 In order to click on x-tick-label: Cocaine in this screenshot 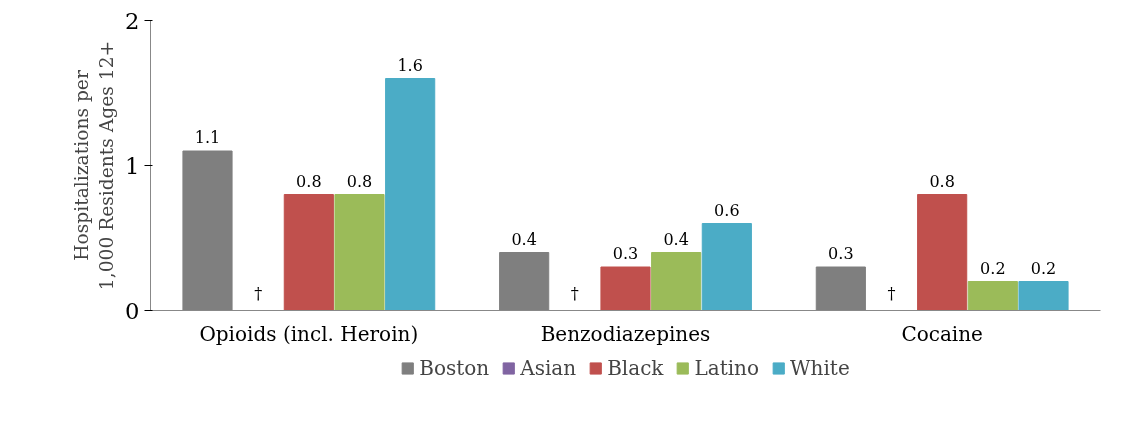, I will do `click(942, 333)`.